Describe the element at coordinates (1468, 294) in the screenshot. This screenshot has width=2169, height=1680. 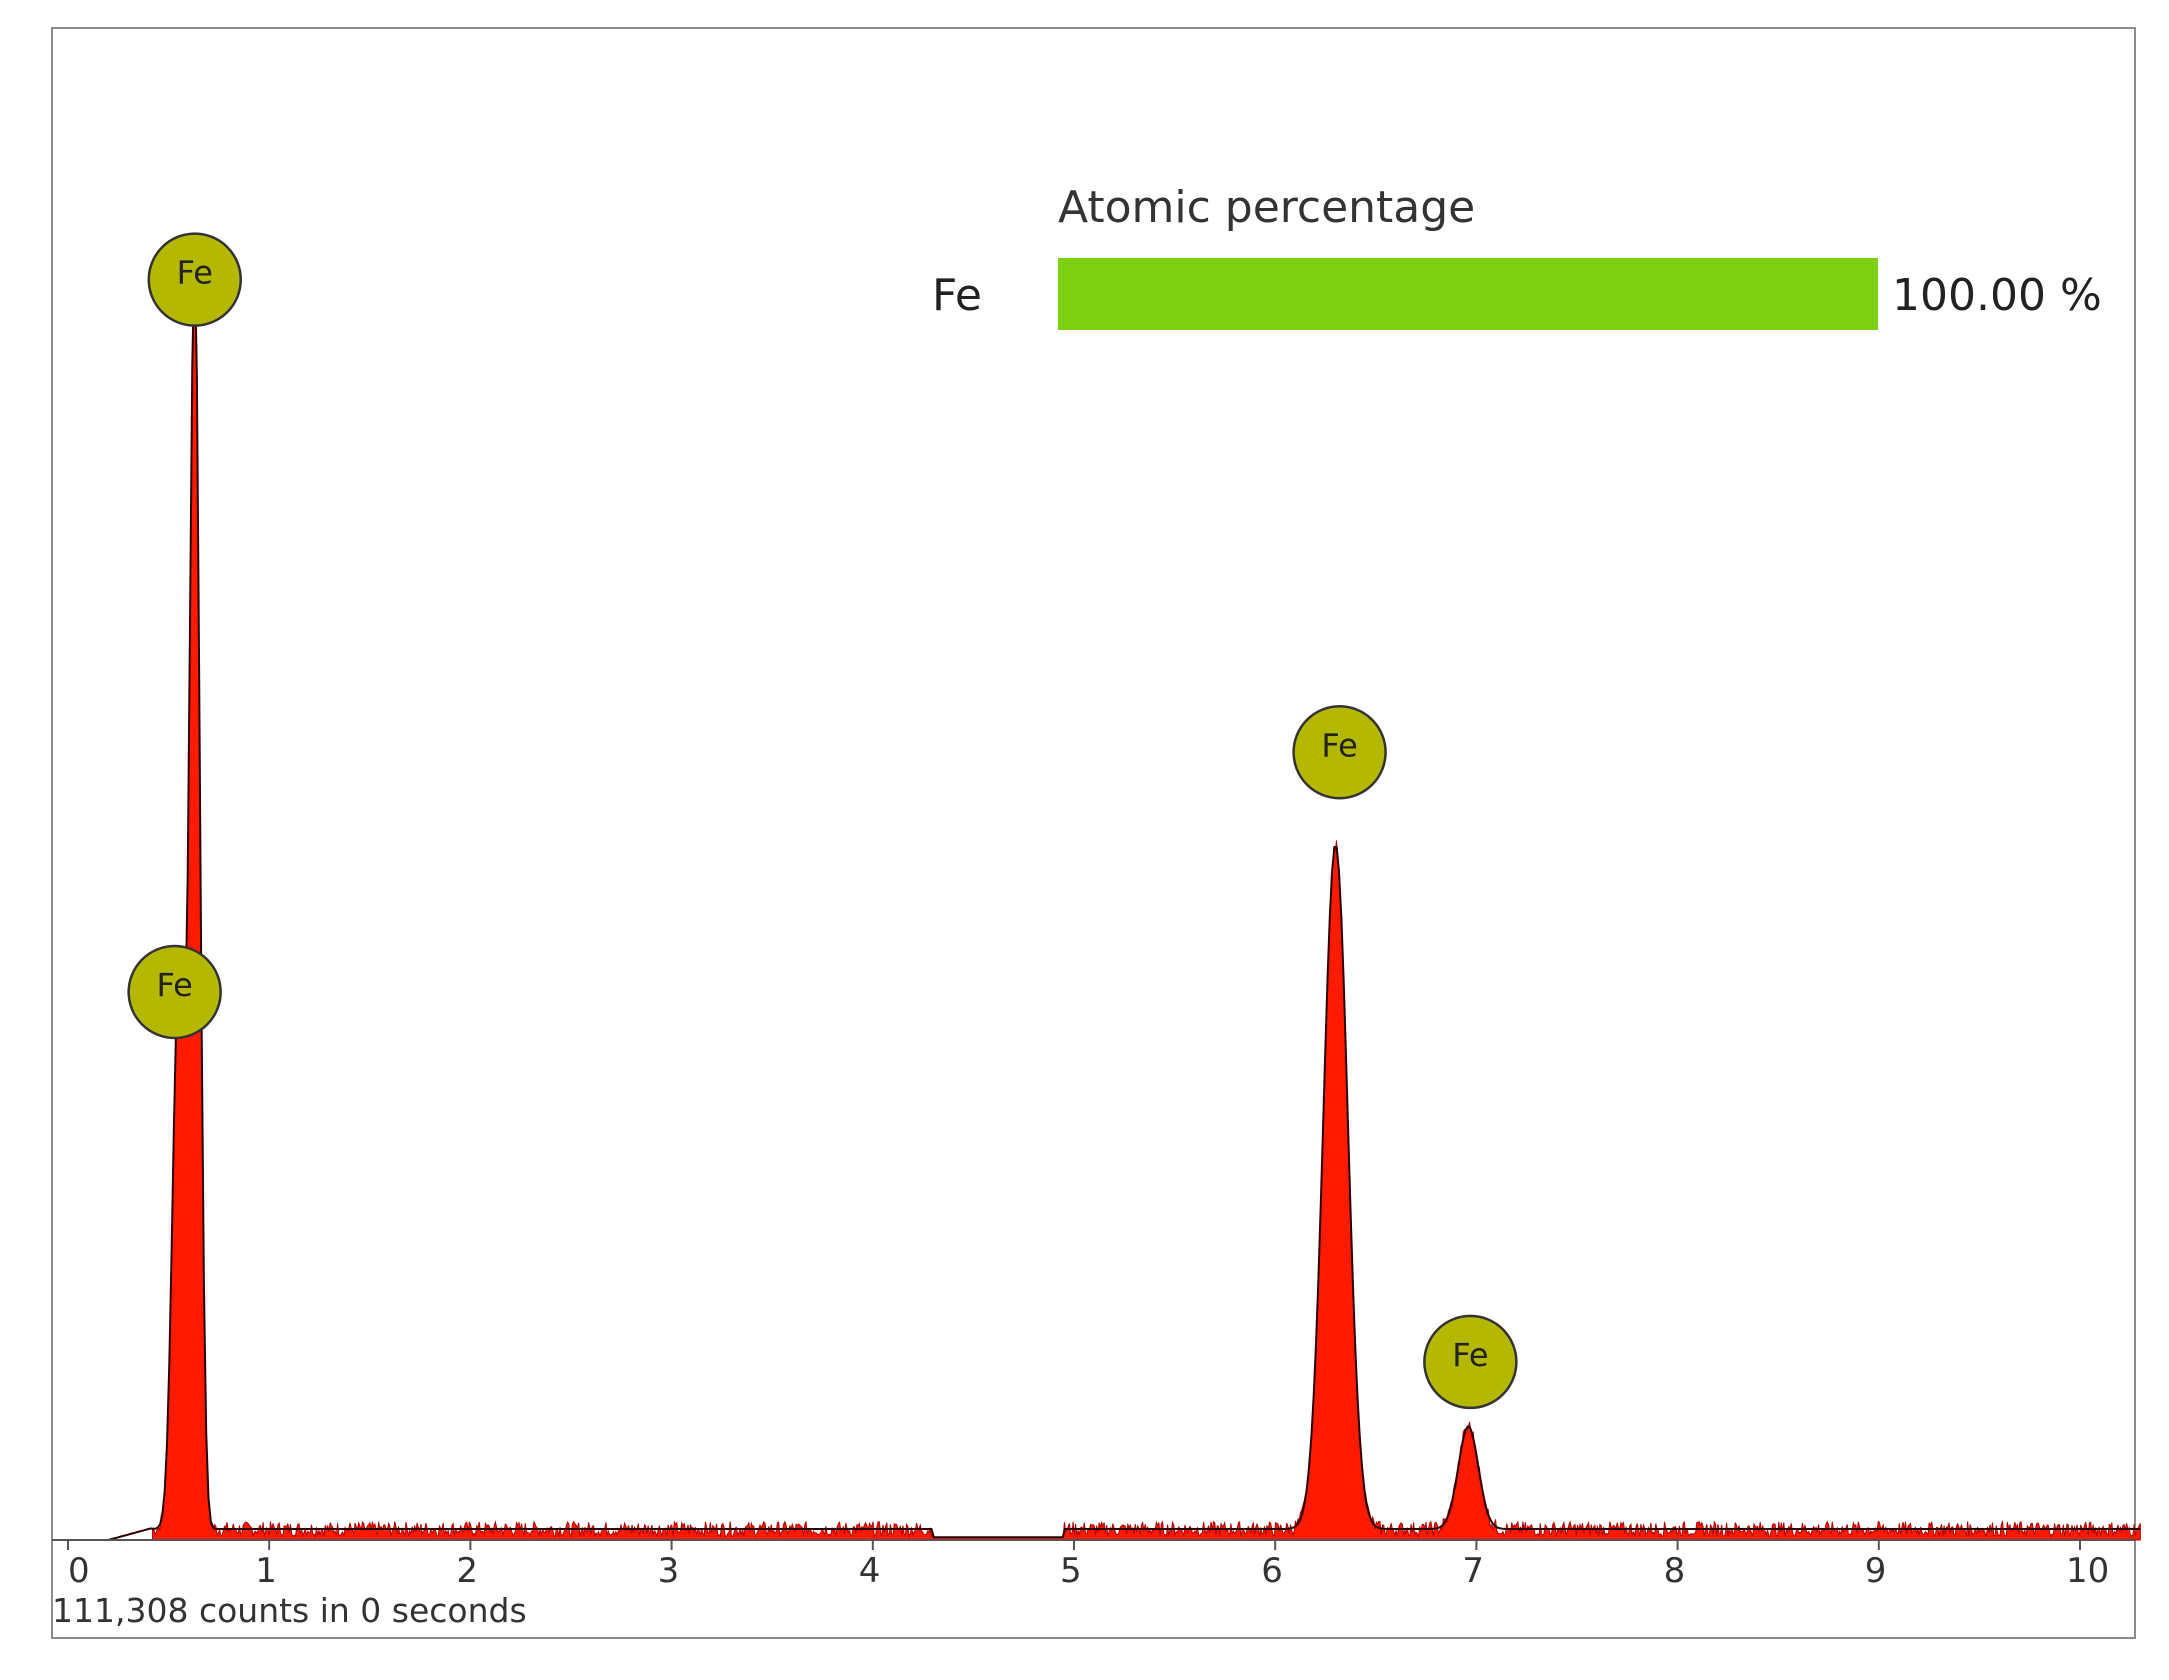
I see `composition-bar` at that location.